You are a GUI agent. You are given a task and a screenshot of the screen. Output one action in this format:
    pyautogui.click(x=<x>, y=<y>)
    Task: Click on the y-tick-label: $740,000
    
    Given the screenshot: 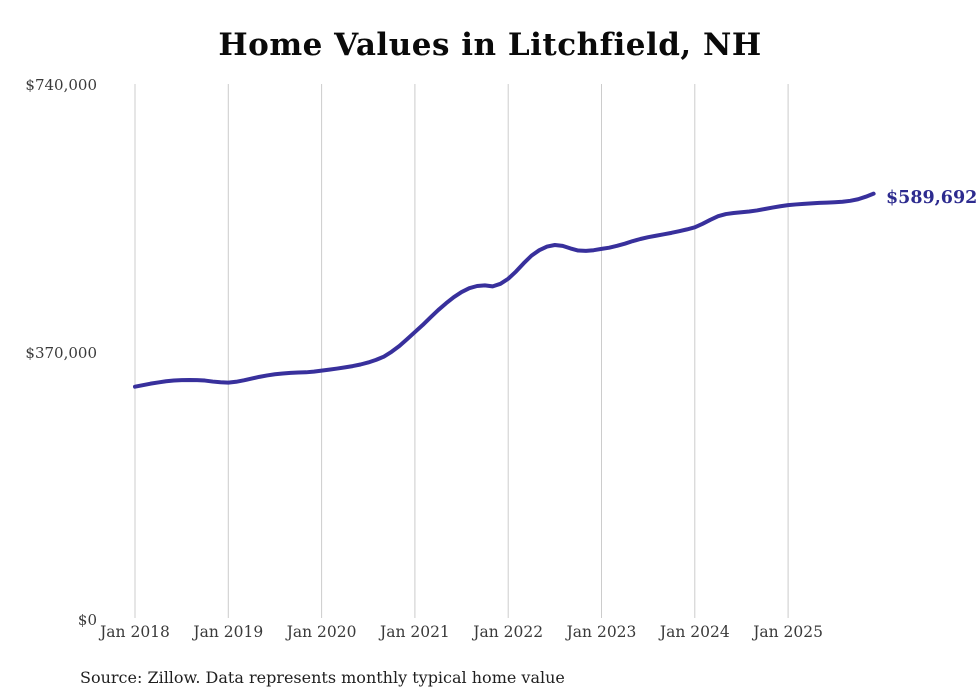 What is the action you would take?
    pyautogui.click(x=61, y=85)
    